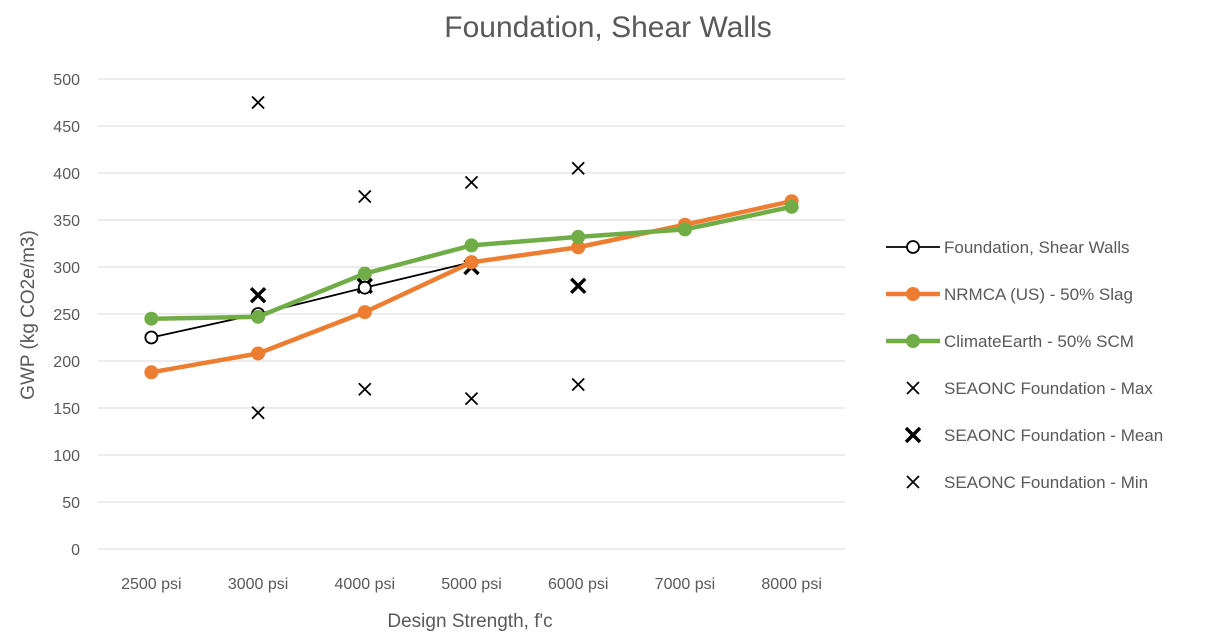 The height and width of the screenshot is (644, 1223). I want to click on legend-item-seaonc-foundation-min: SEAONC Foundation - Min, so click(1027, 482).